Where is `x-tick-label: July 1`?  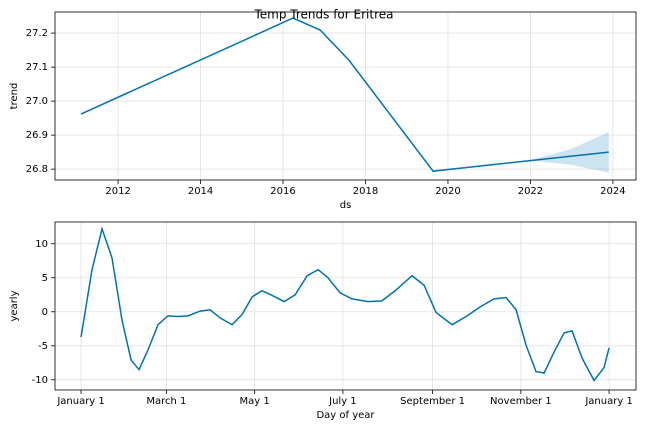 x-tick-label: July 1 is located at coordinates (342, 401).